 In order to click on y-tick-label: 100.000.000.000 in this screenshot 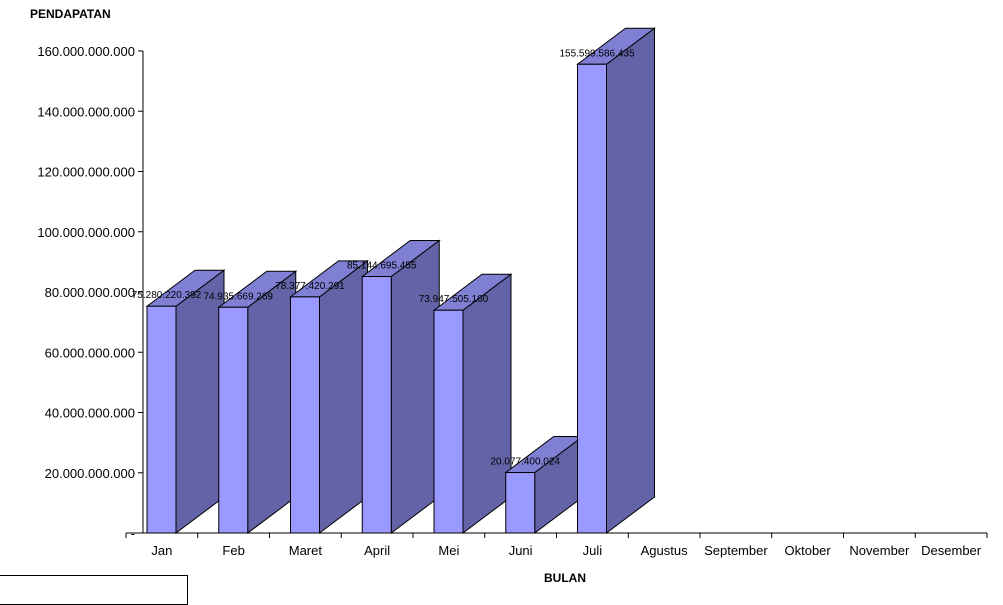, I will do `click(86, 232)`.